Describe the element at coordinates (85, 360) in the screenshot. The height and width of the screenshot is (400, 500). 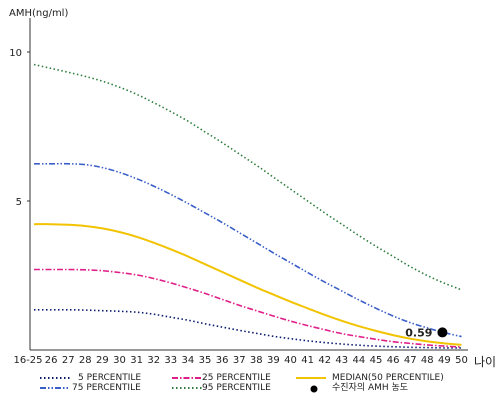
I see `x-tick-label-28: 28` at that location.